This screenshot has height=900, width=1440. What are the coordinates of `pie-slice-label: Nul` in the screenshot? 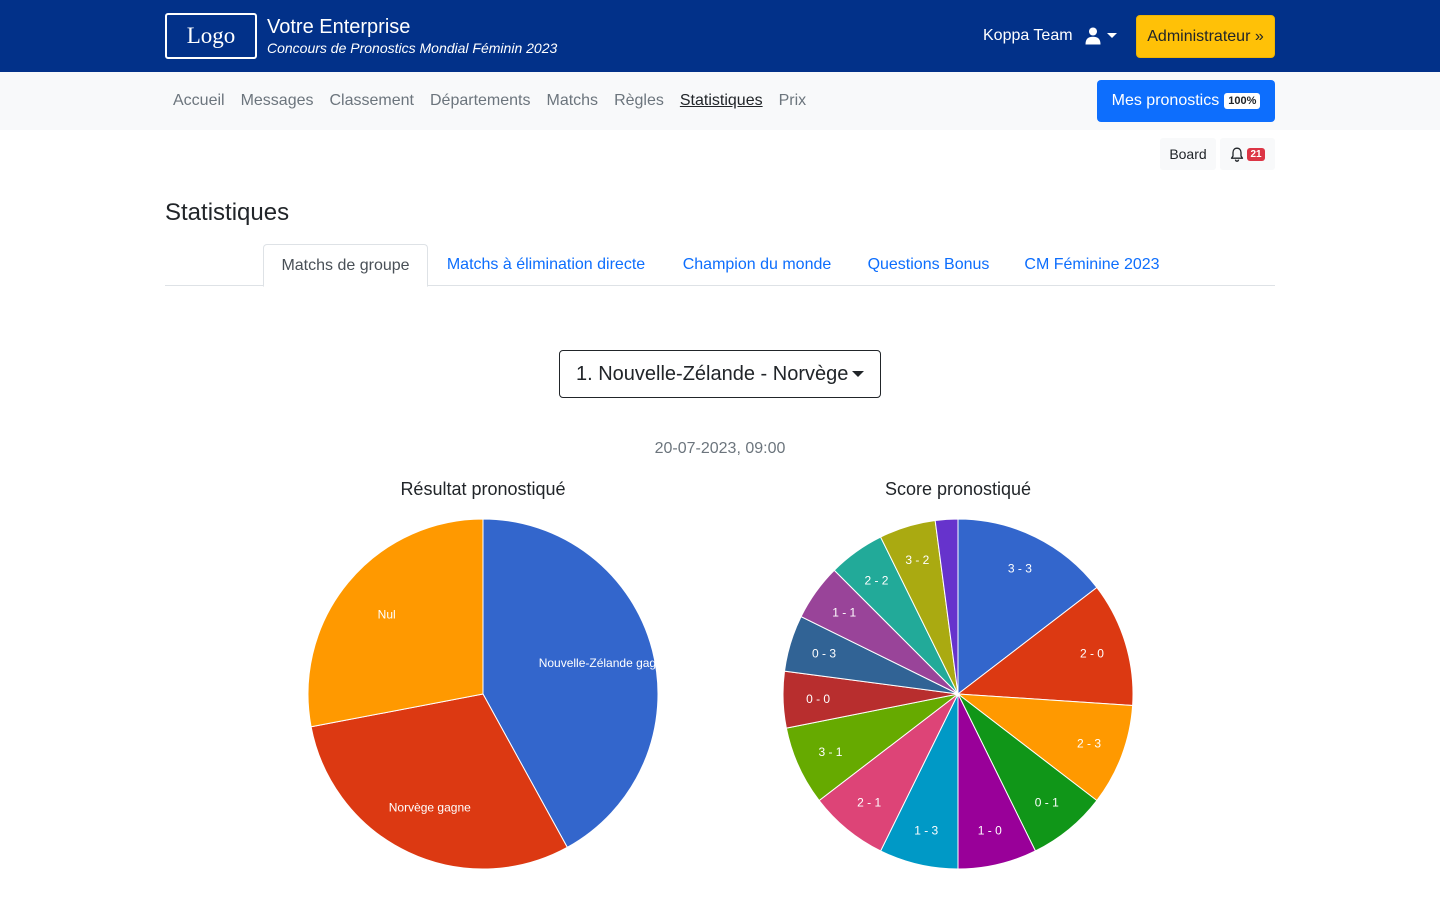 It's located at (387, 615).